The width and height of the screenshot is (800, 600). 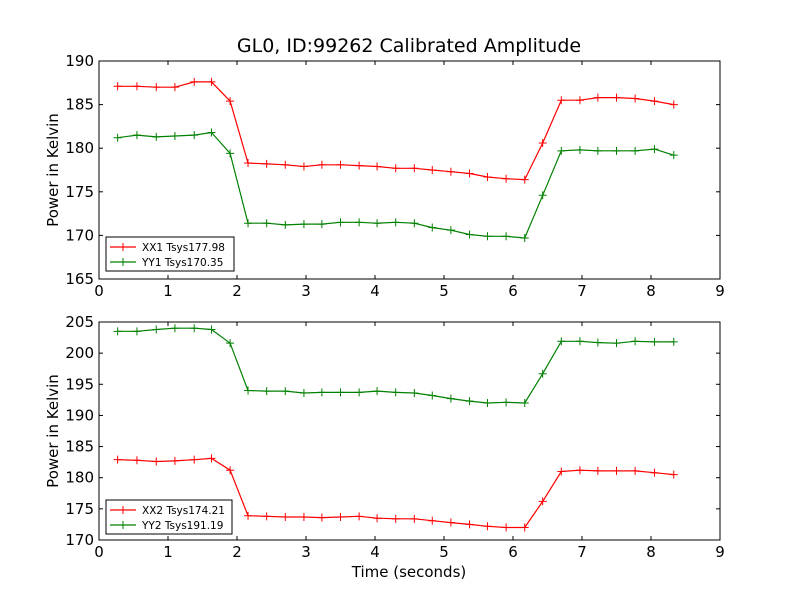 What do you see at coordinates (79, 322) in the screenshot?
I see `y-tick-label: 205` at bounding box center [79, 322].